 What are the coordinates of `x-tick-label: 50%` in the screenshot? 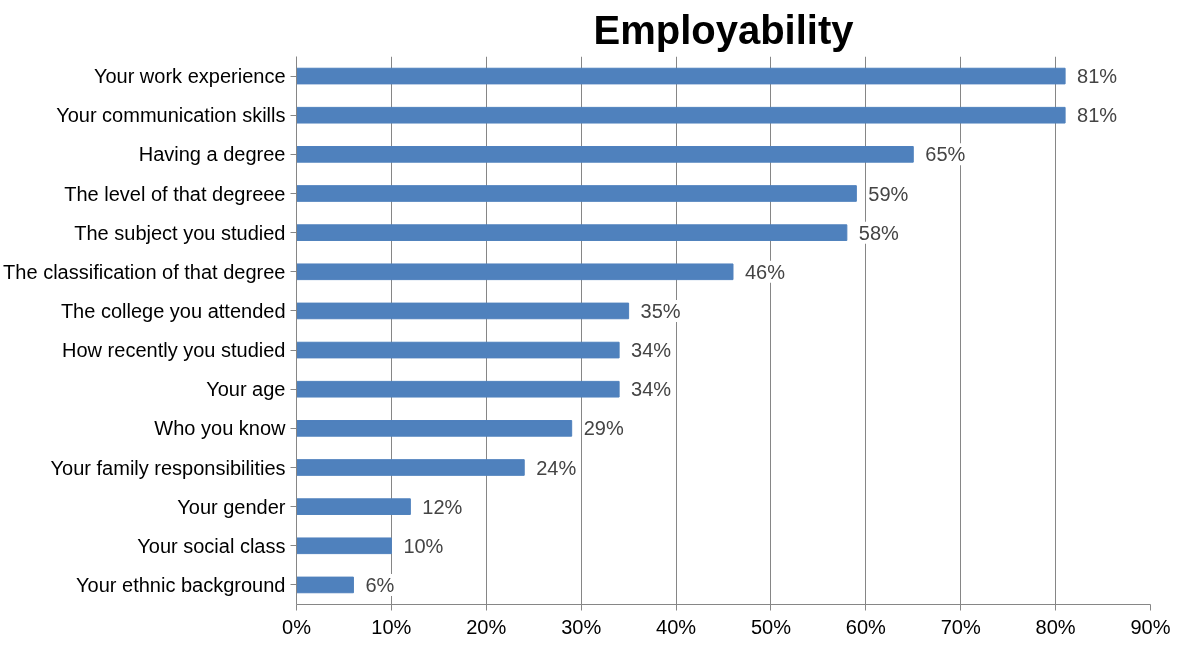 It's located at (771, 626).